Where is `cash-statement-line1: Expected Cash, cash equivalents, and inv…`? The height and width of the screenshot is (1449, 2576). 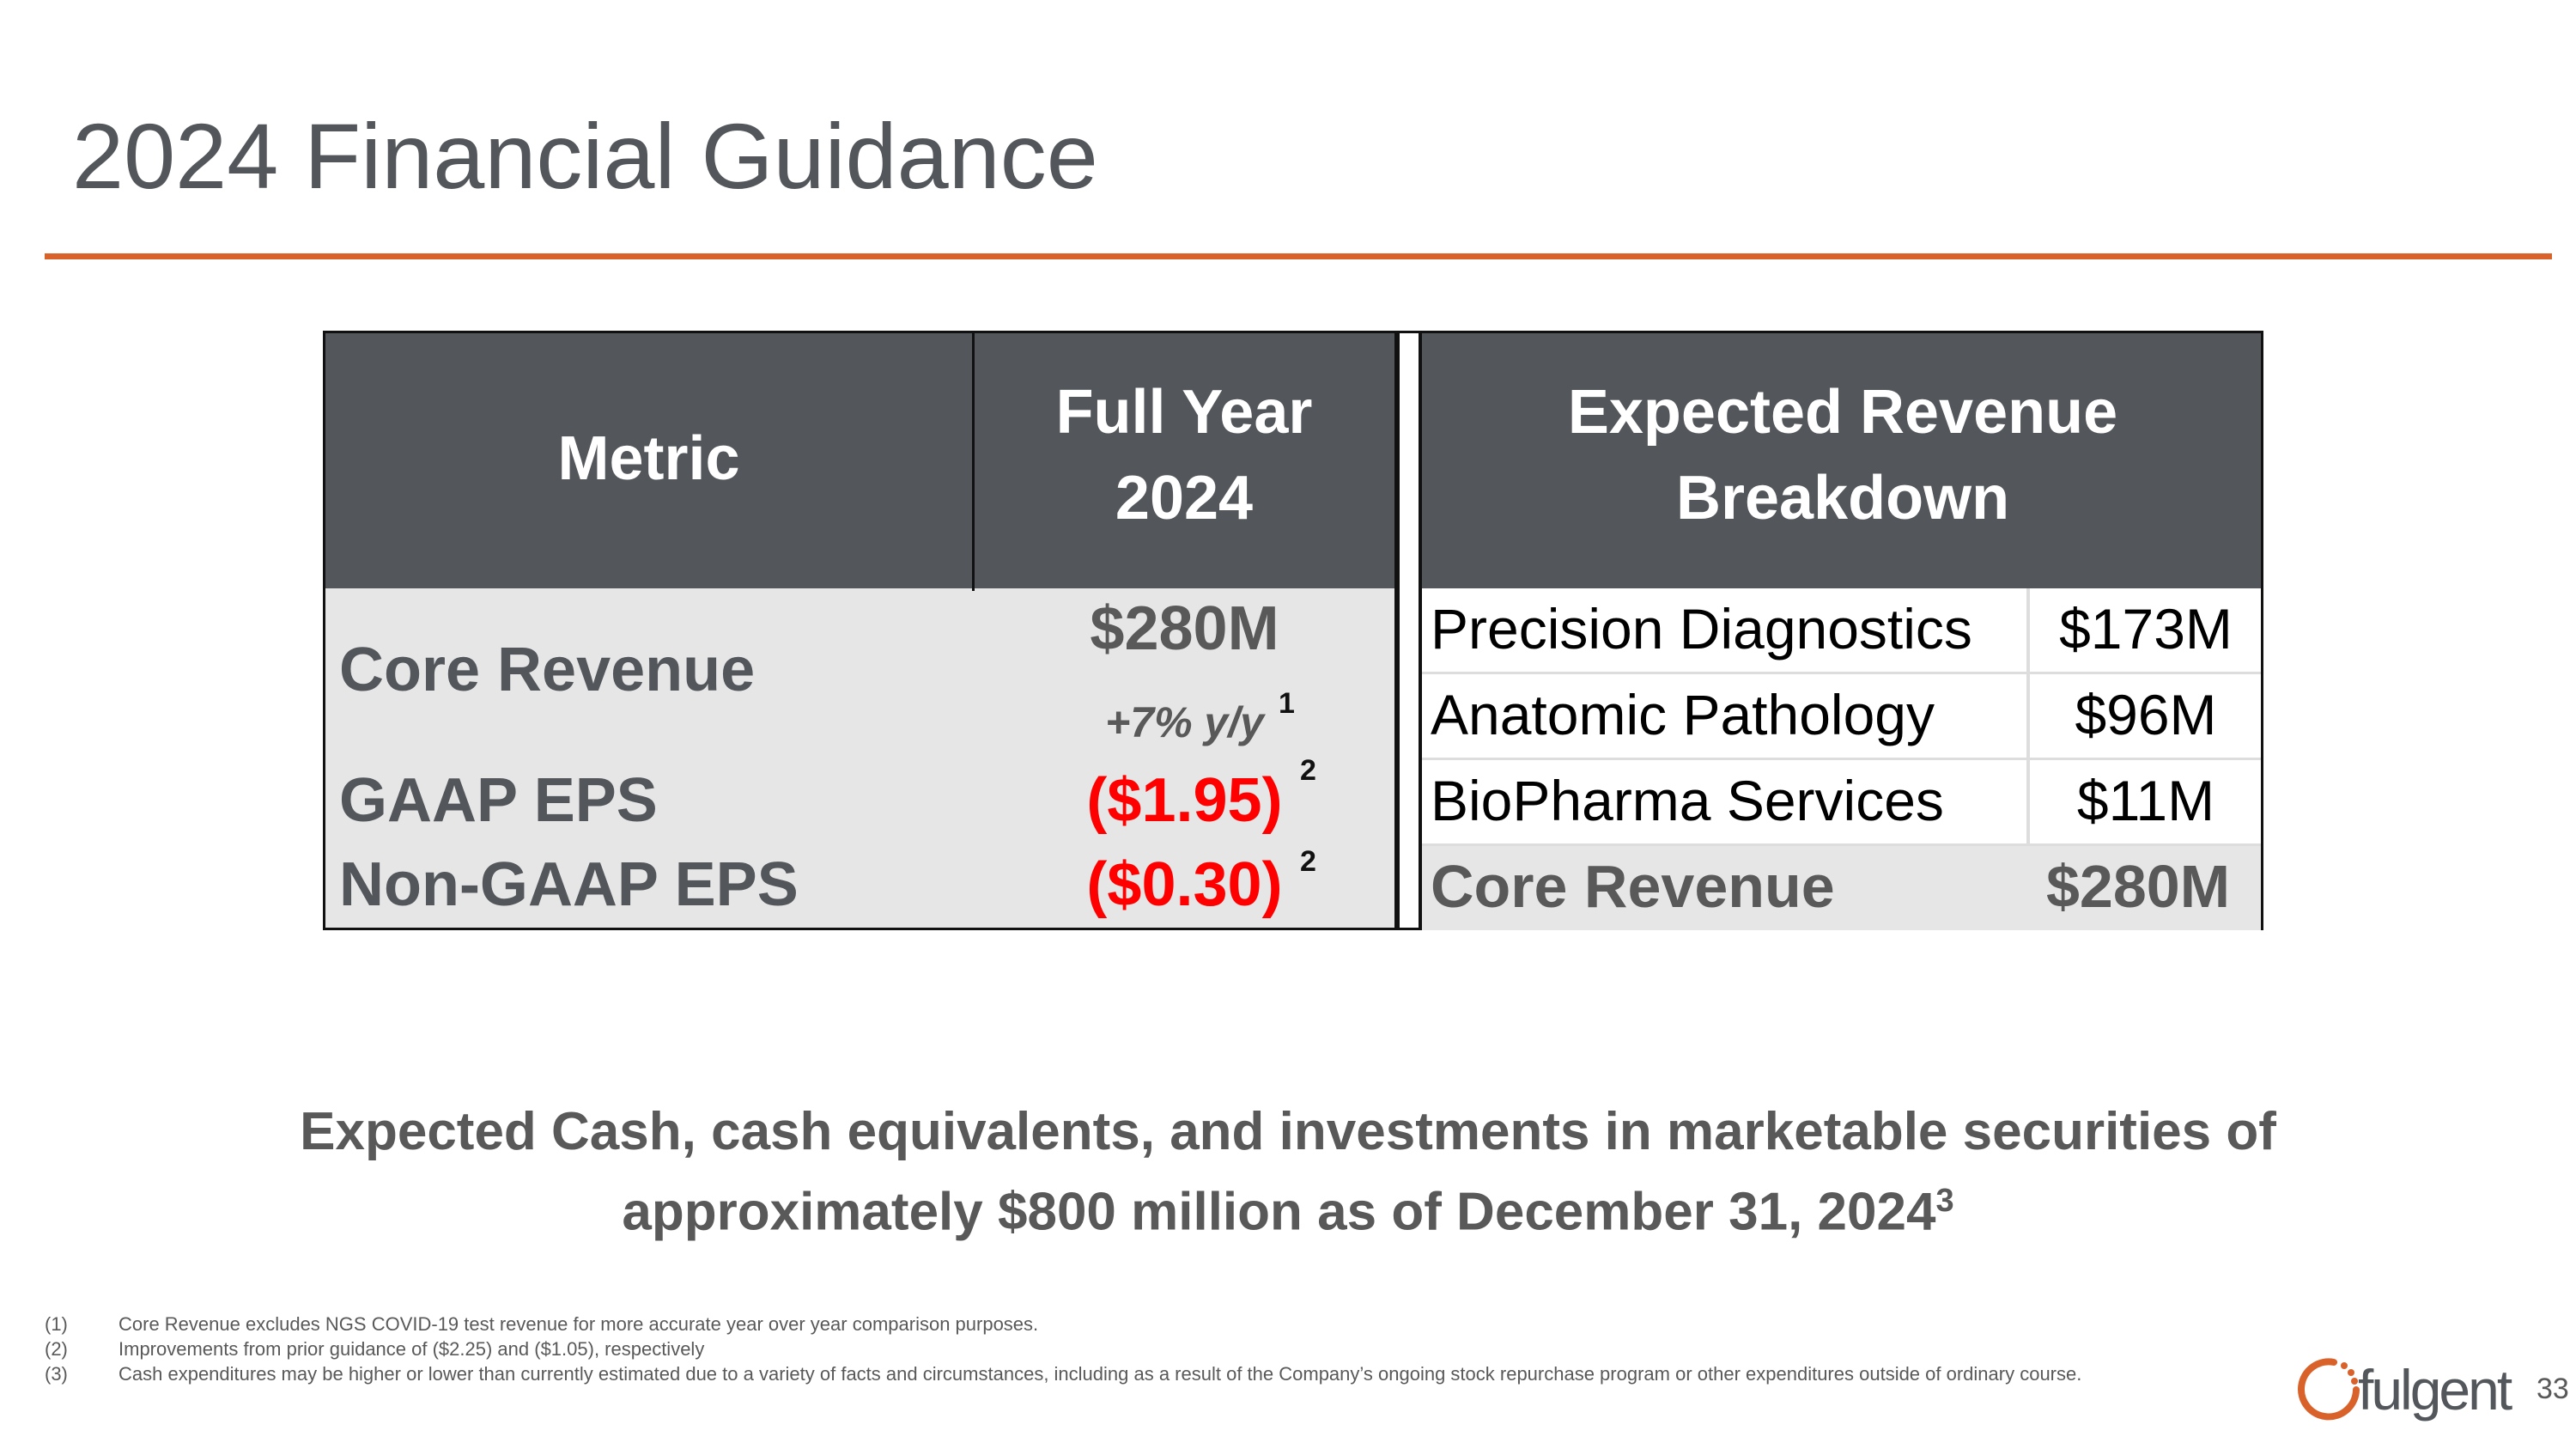
cash-statement-line1: Expected Cash, cash equivalents, and inv… is located at coordinates (1288, 1131).